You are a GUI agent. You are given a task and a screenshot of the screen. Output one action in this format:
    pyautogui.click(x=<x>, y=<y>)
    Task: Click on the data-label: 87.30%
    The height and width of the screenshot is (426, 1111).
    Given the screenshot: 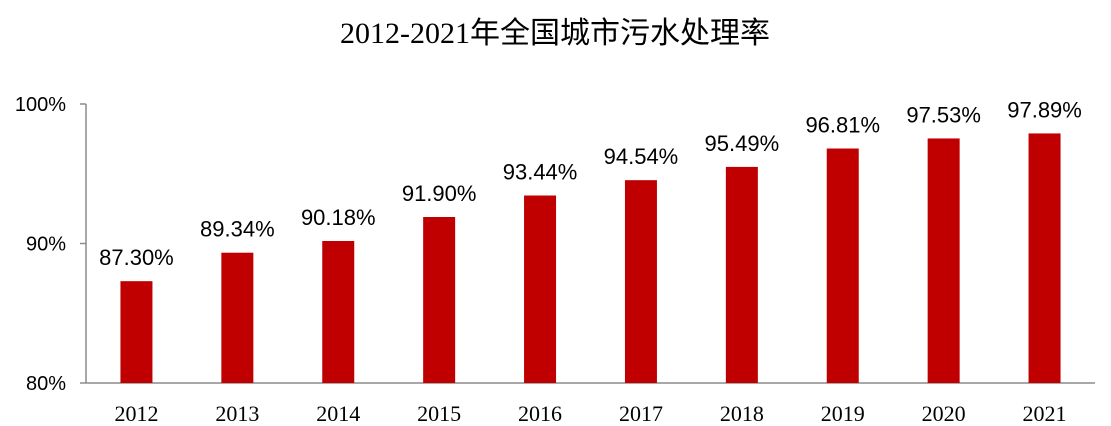 What is the action you would take?
    pyautogui.click(x=136, y=257)
    